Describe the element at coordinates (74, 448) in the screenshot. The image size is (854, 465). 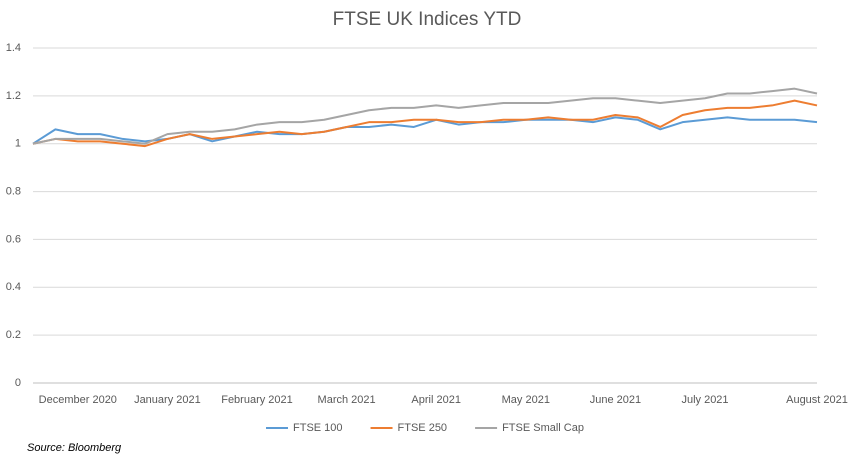
I see `source-note: Source: Bloomberg` at that location.